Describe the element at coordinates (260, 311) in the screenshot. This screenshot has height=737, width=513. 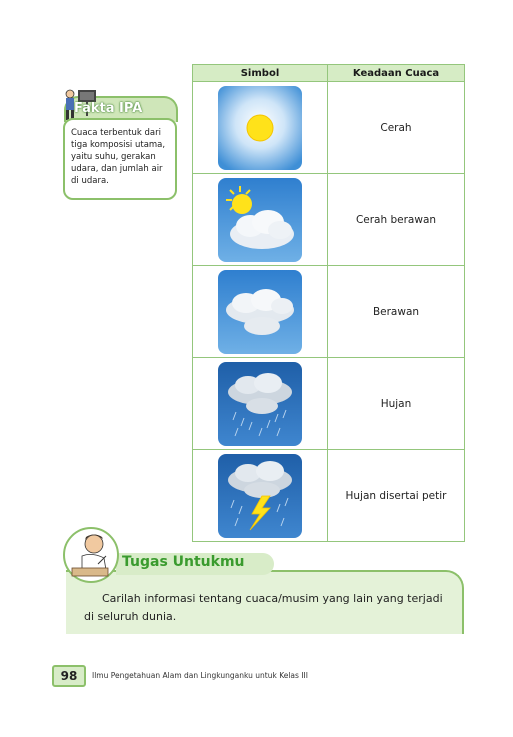
I see `cloud-icon` at that location.